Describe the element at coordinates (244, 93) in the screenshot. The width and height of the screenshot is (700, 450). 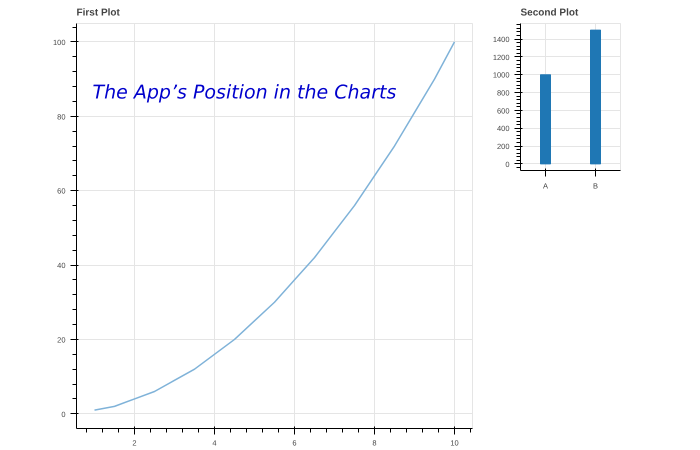
I see `annotation: The App’s Position in the Charts` at that location.